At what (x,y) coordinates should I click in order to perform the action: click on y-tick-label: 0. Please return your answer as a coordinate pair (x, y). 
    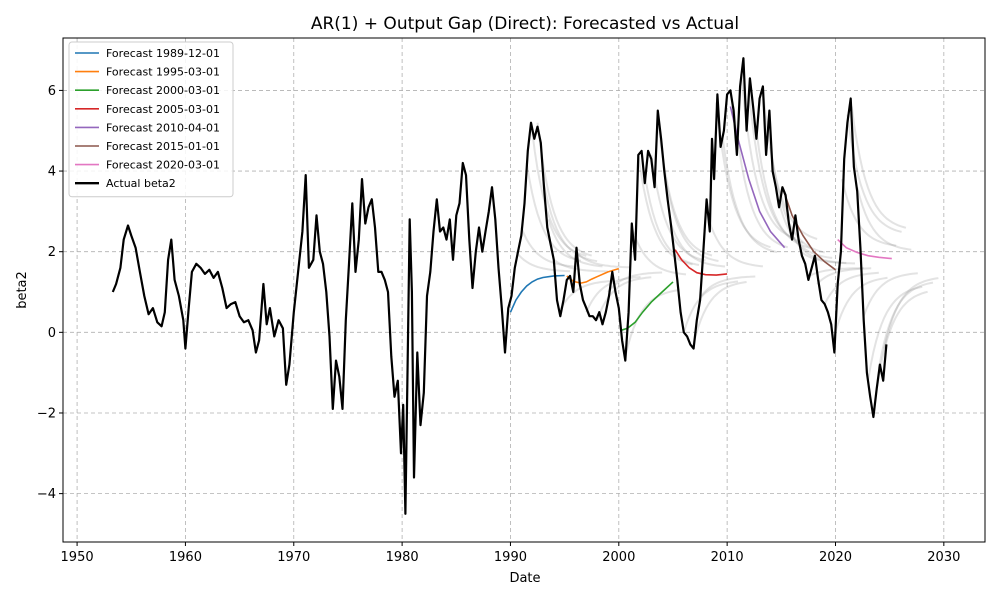
    Looking at the image, I should click on (52, 333).